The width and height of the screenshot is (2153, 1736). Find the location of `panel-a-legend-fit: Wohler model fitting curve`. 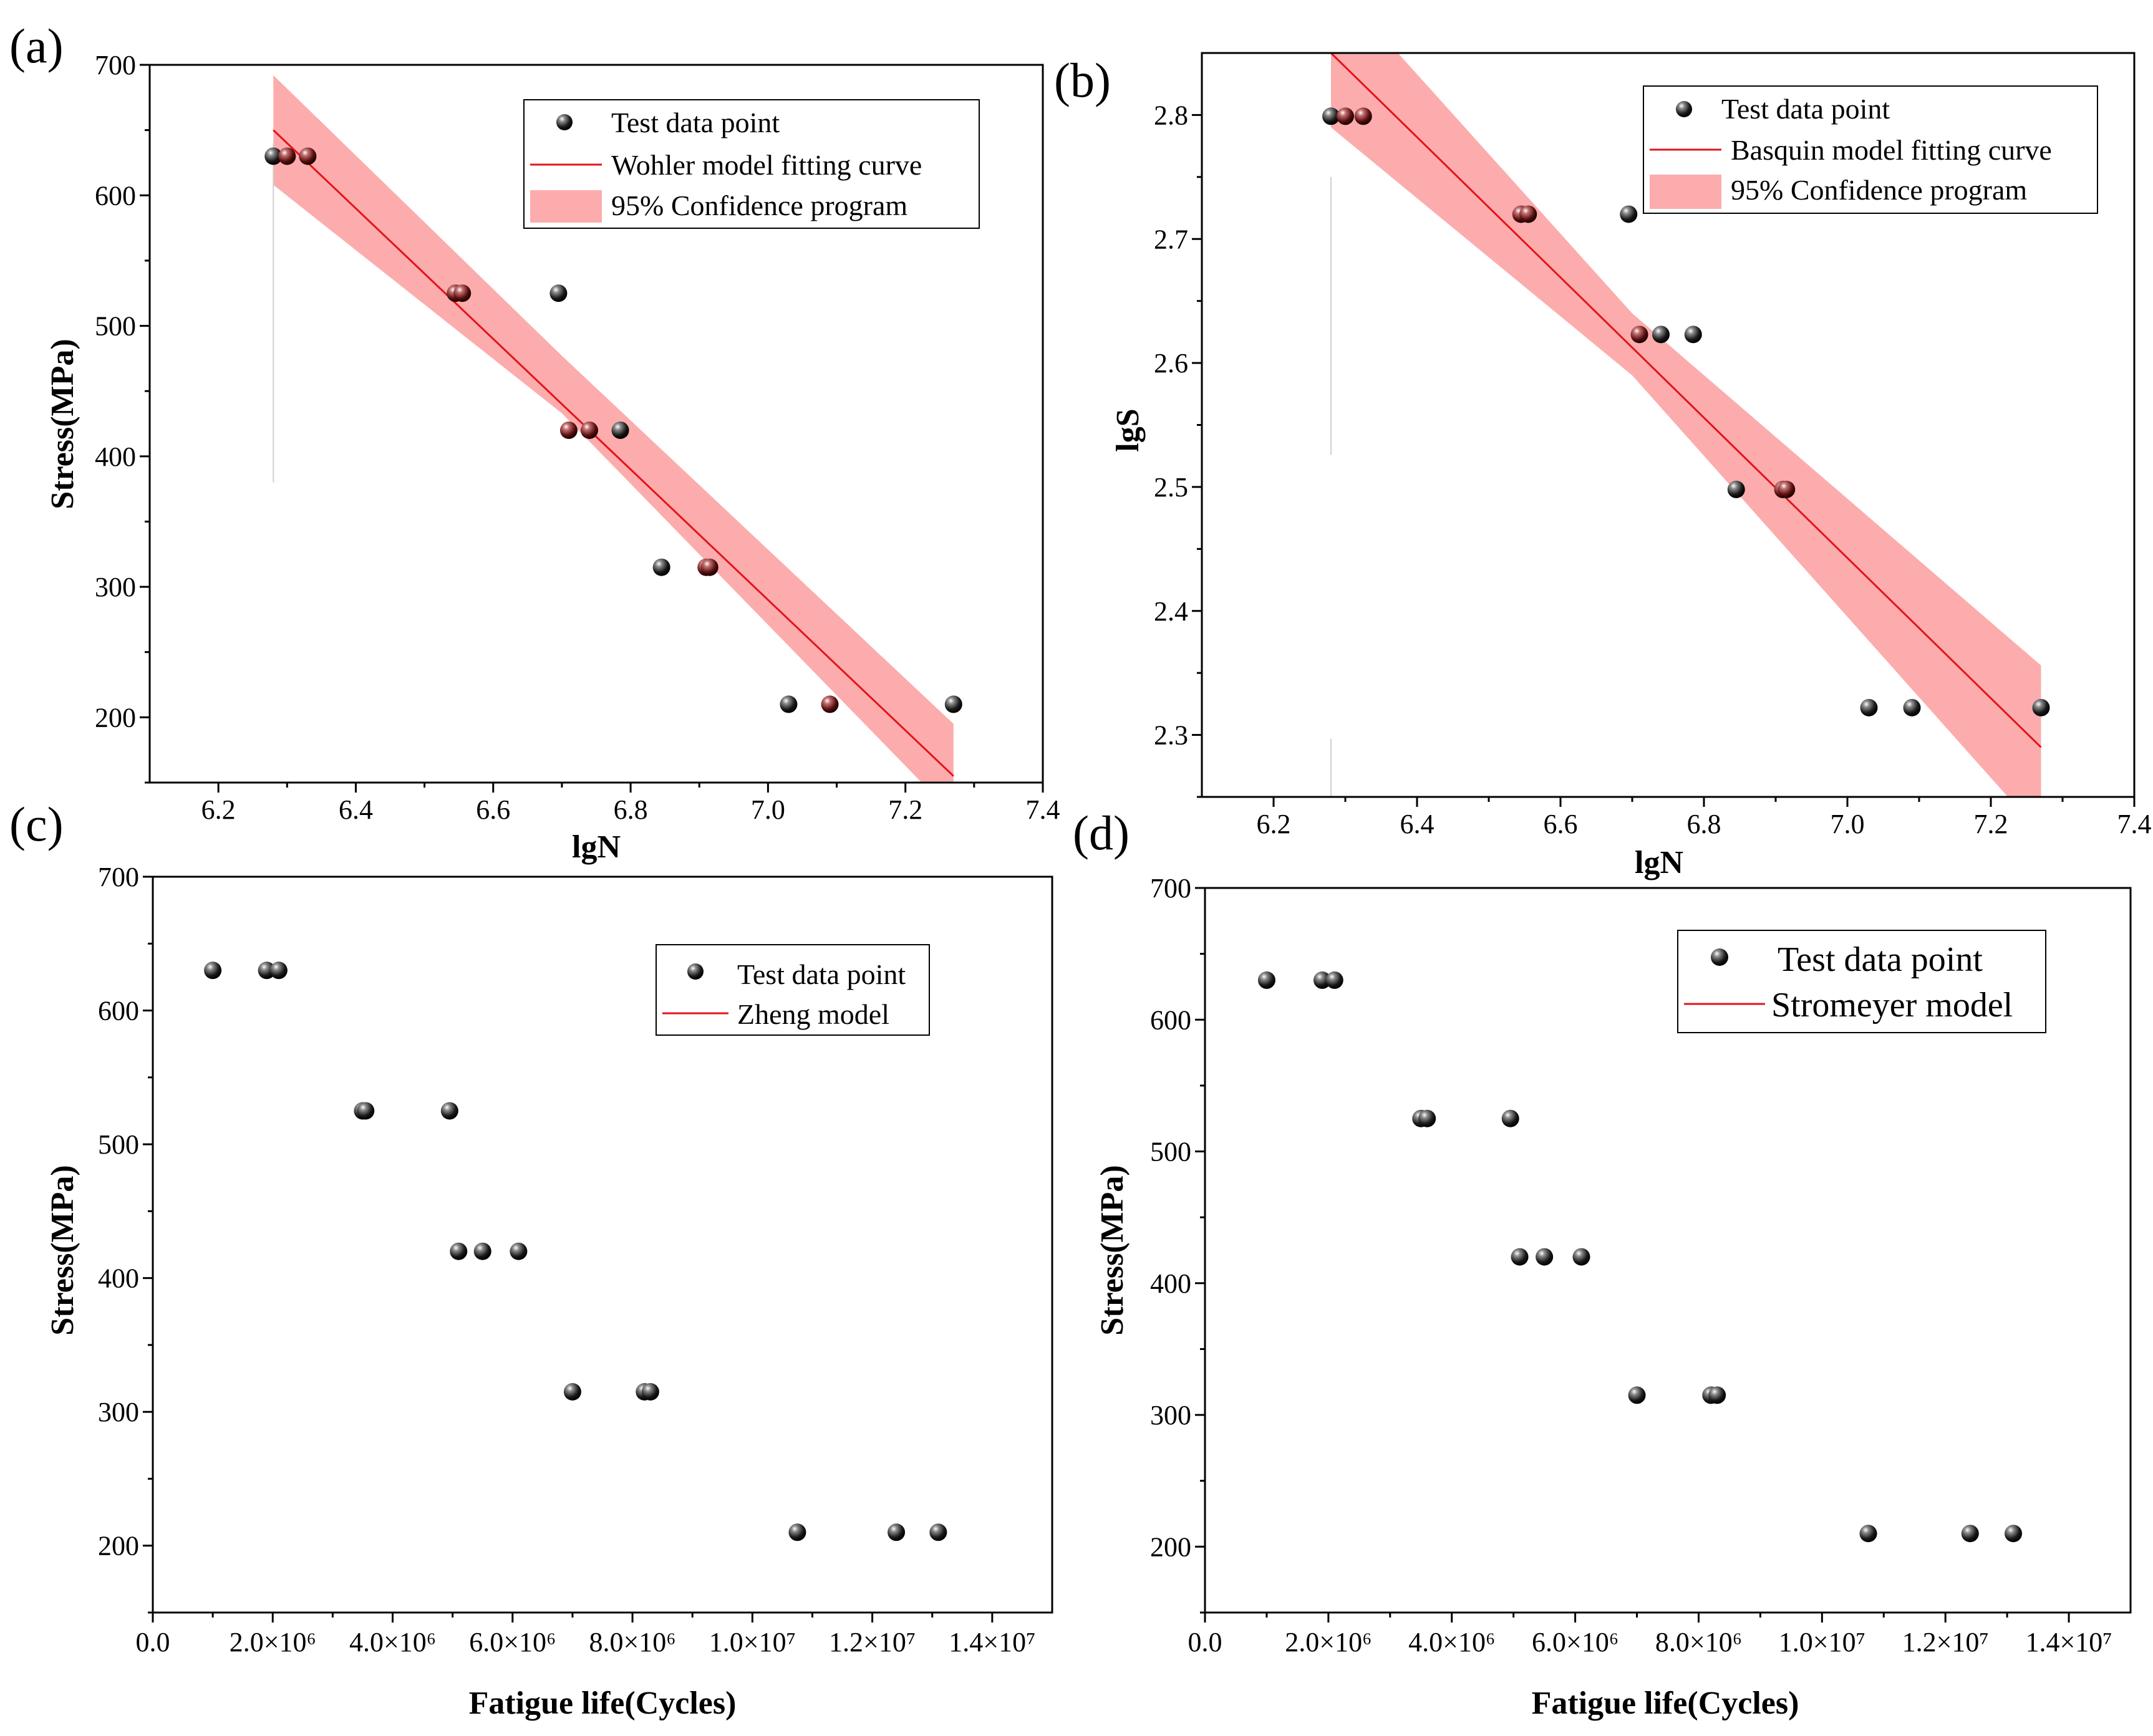

panel-a-legend-fit: Wohler model fitting curve is located at coordinates (766, 165).